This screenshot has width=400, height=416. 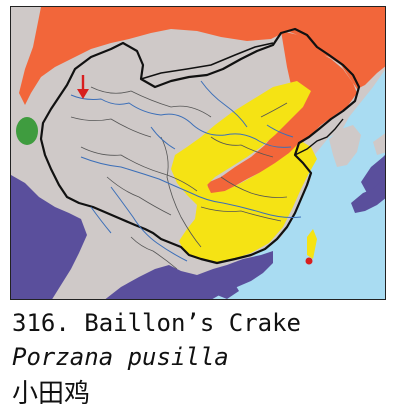 I want to click on wintering-range-japan, so click(x=368, y=196).